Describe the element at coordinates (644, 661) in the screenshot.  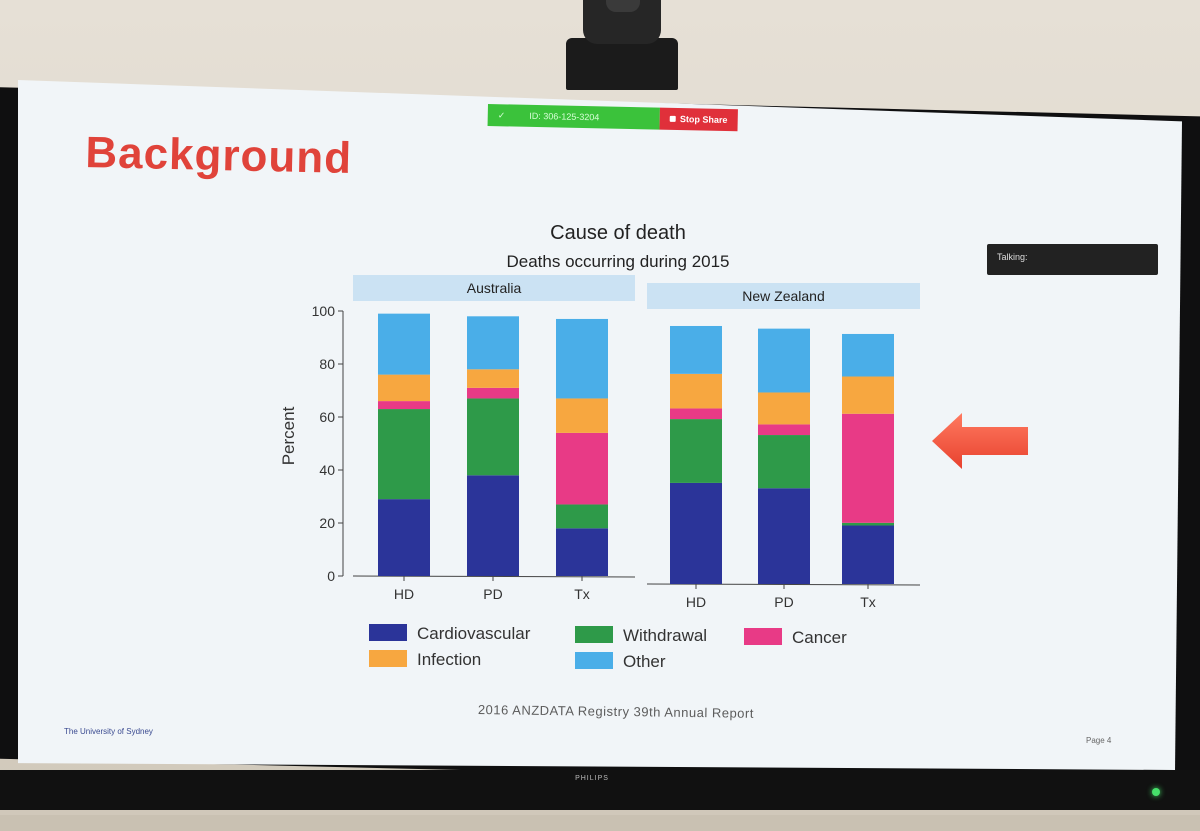
I see `legend-label: Other` at that location.